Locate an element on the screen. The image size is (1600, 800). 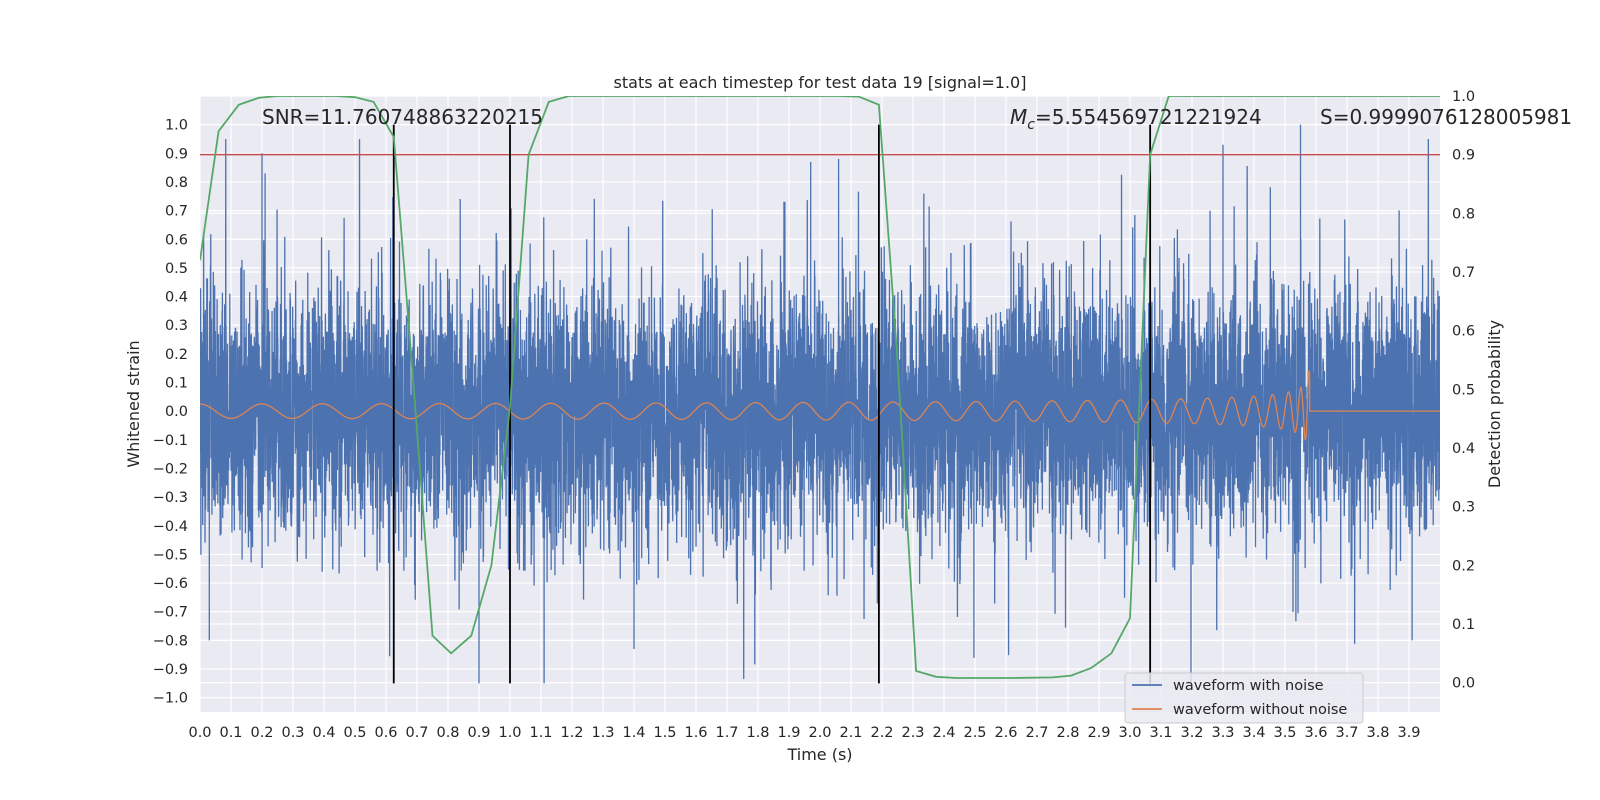
x-tick-label: 3.7 is located at coordinates (1346, 733).